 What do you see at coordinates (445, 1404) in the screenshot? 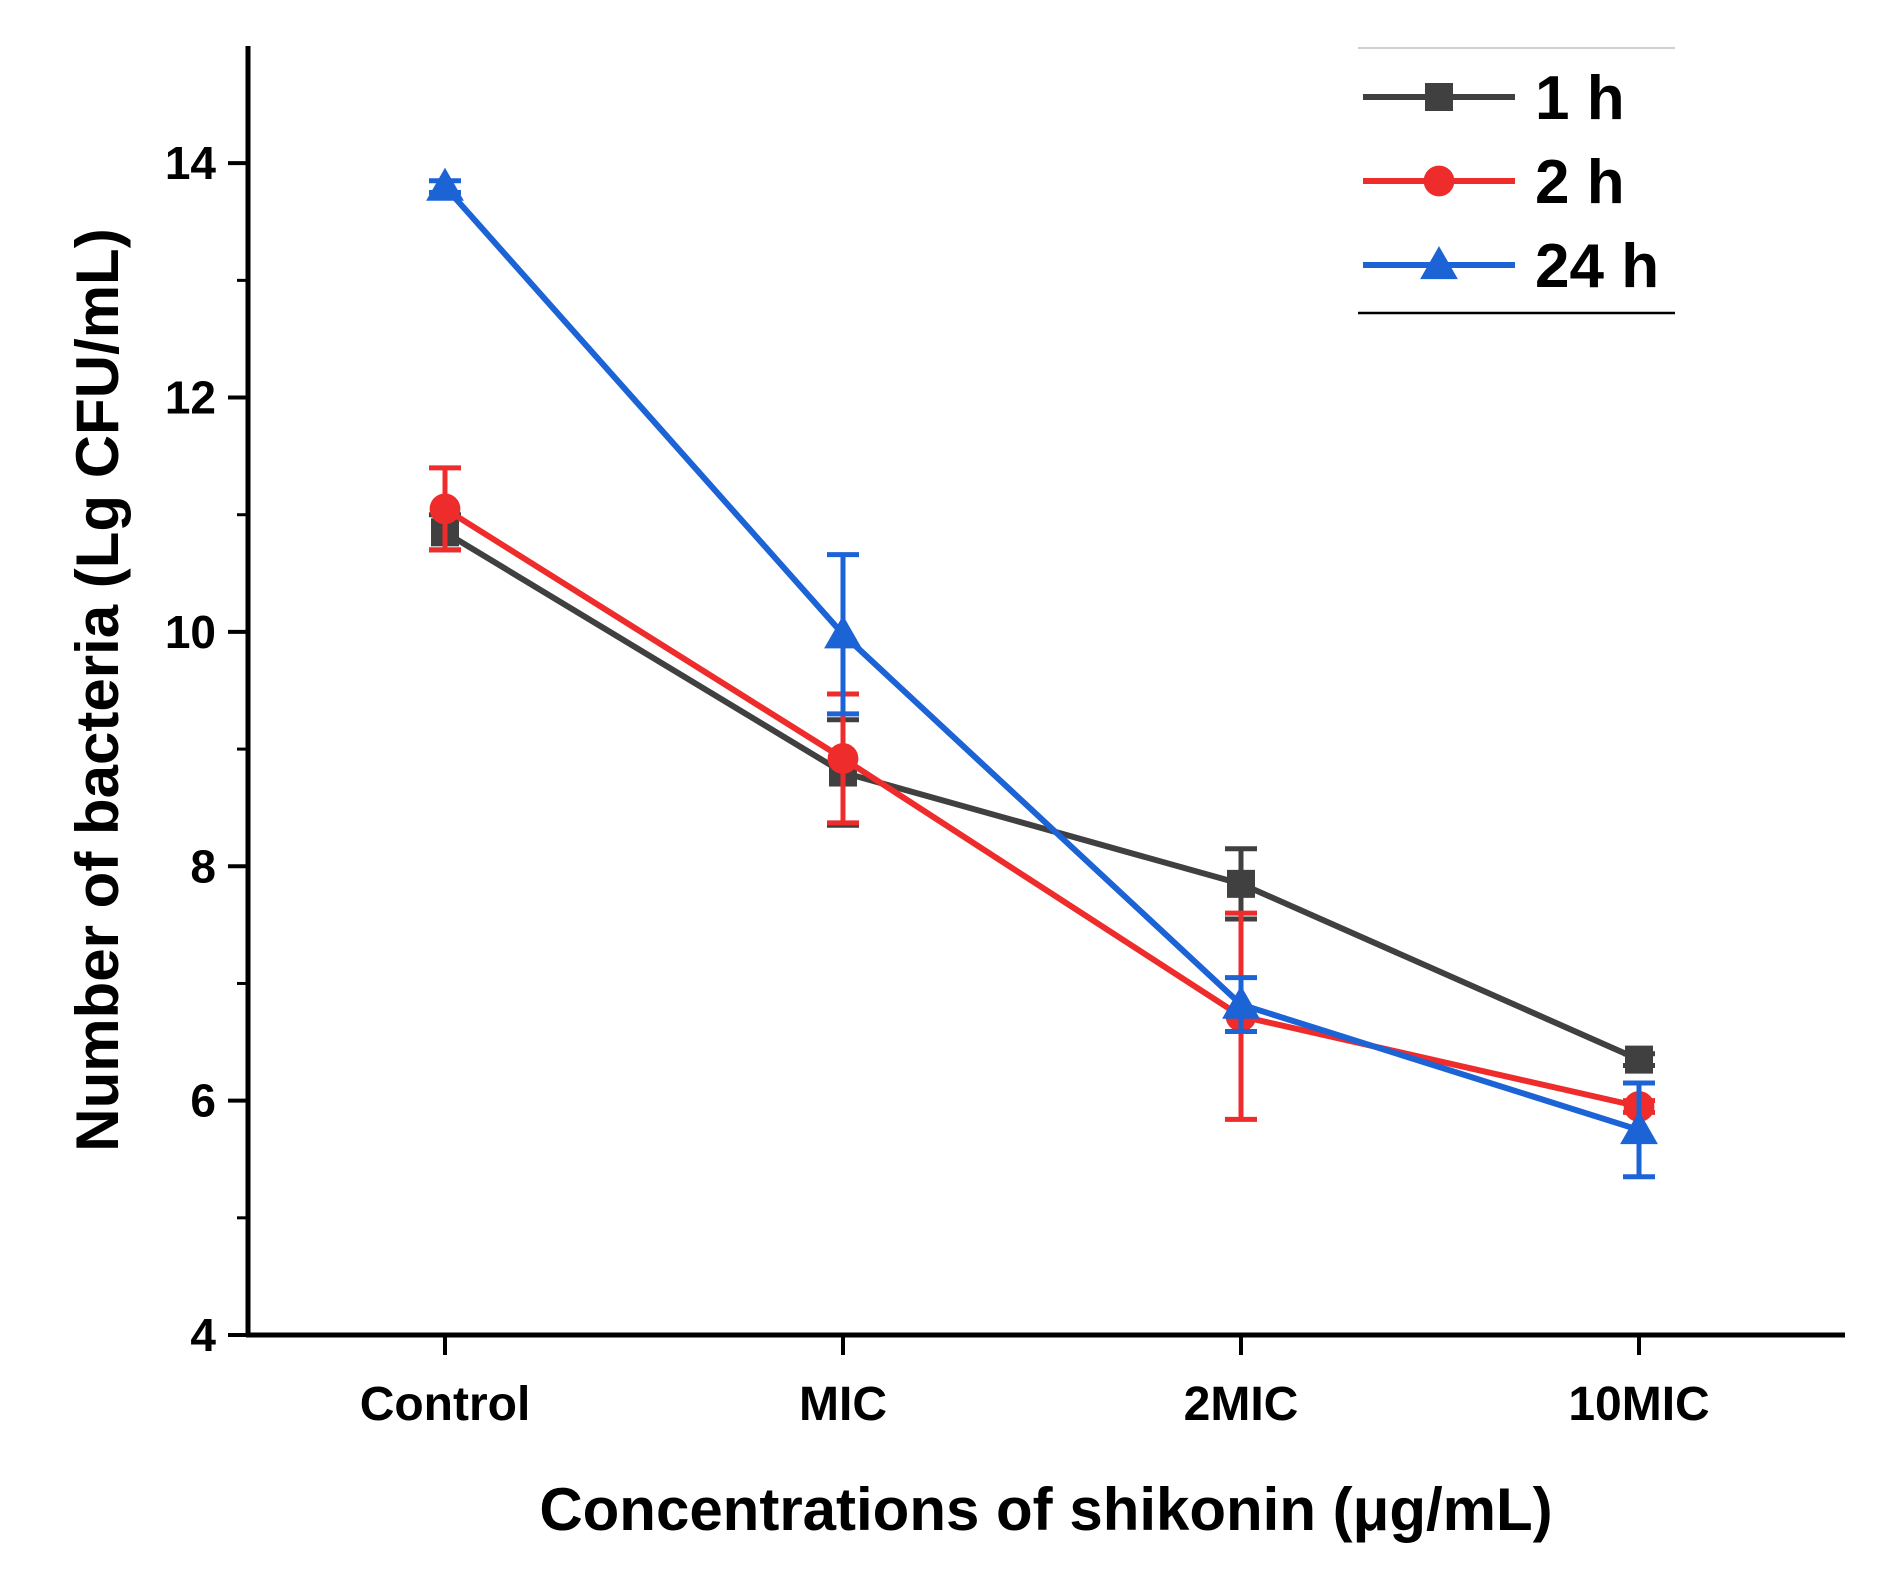
I see `x-tick-label-control: Control` at bounding box center [445, 1404].